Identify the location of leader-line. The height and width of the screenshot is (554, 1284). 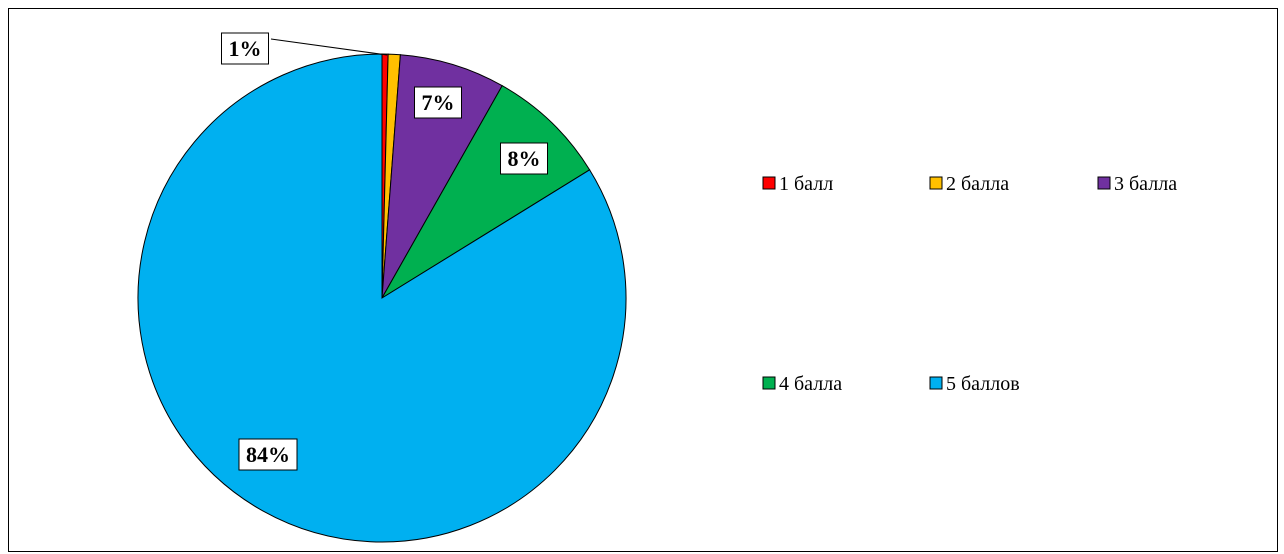
(329, 47).